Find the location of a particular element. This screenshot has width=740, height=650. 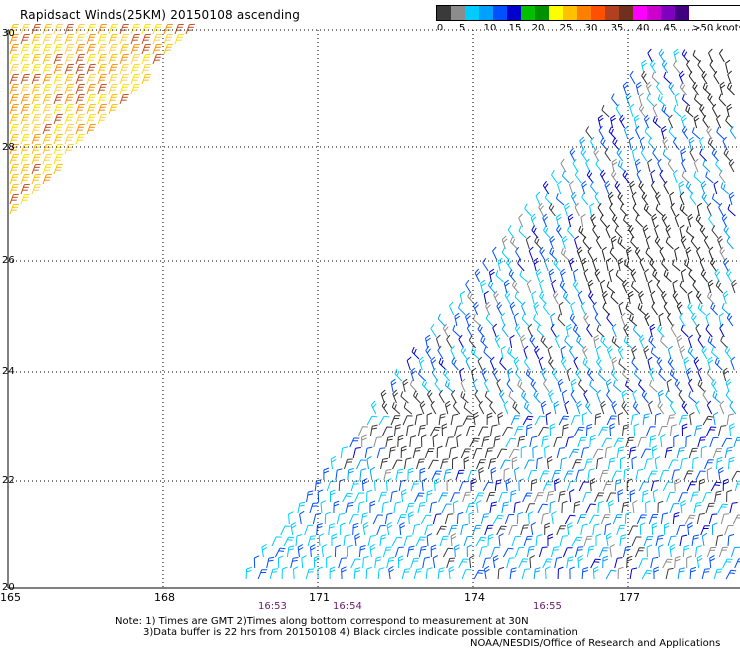

lon-label-165: 165 is located at coordinates (10, 597).